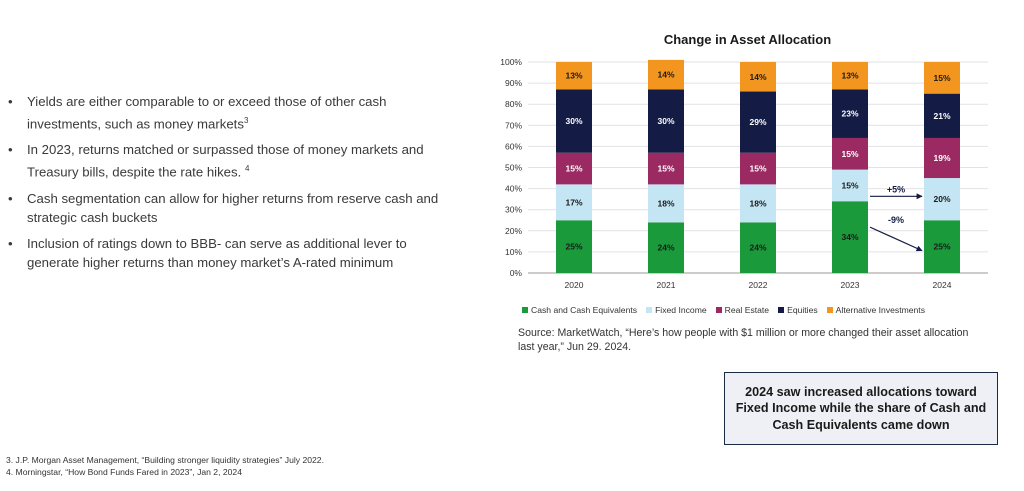  I want to click on data-label: 23%, so click(849, 114).